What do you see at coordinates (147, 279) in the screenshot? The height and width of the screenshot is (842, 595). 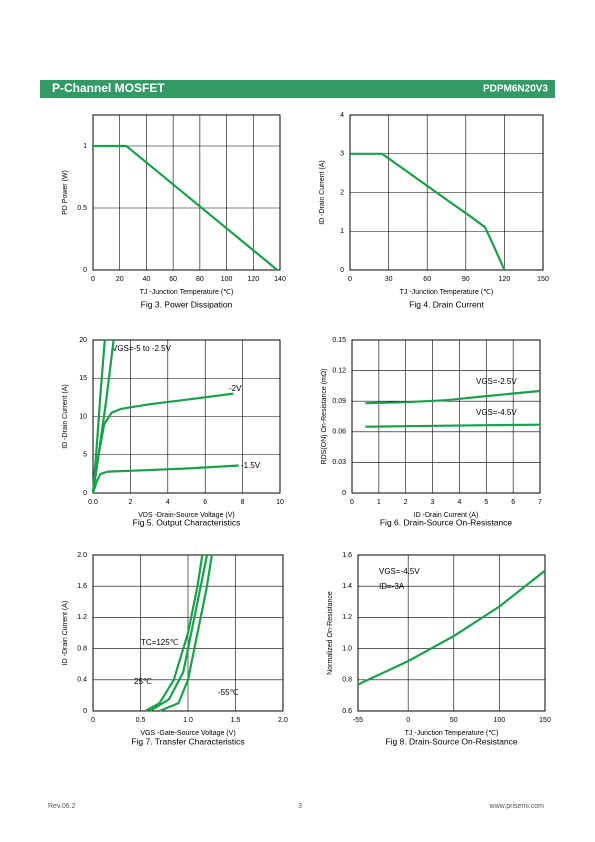 I see `x-tick-label: 40` at bounding box center [147, 279].